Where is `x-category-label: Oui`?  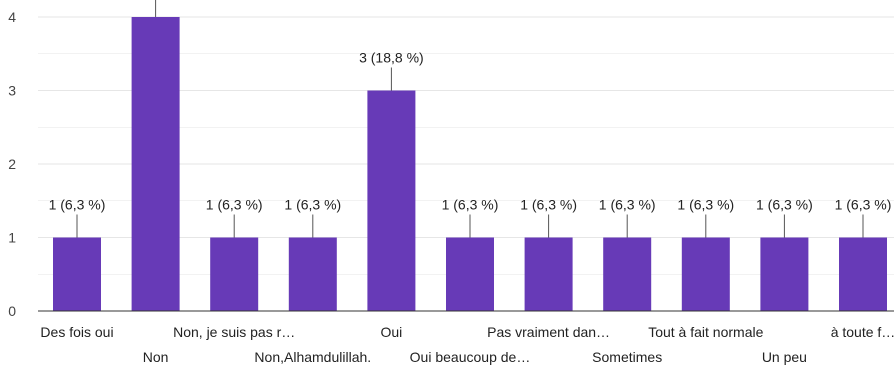
x-category-label: Oui is located at coordinates (392, 332).